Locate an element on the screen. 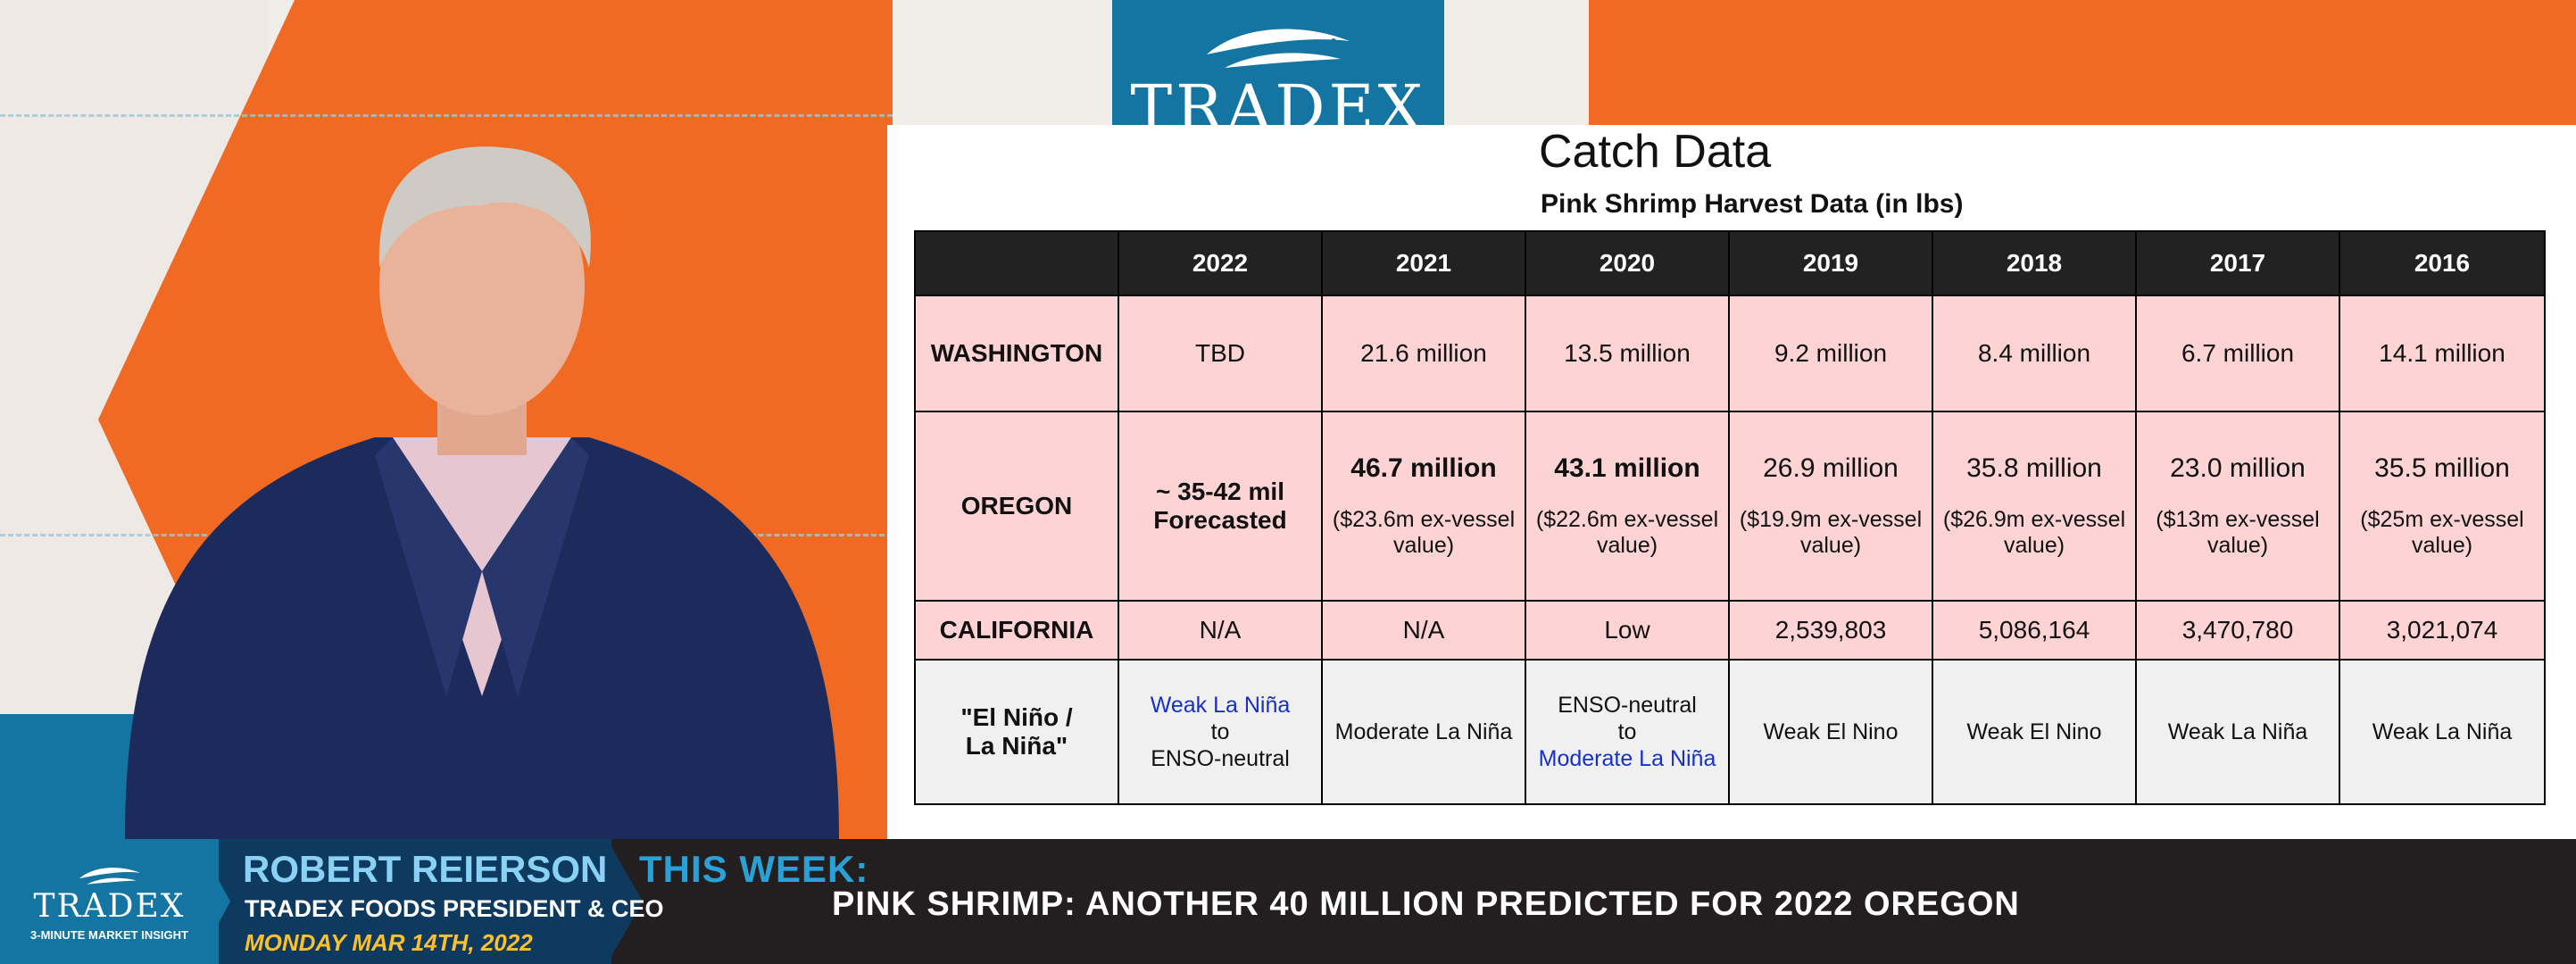  header-cell: 2019 is located at coordinates (1830, 263).